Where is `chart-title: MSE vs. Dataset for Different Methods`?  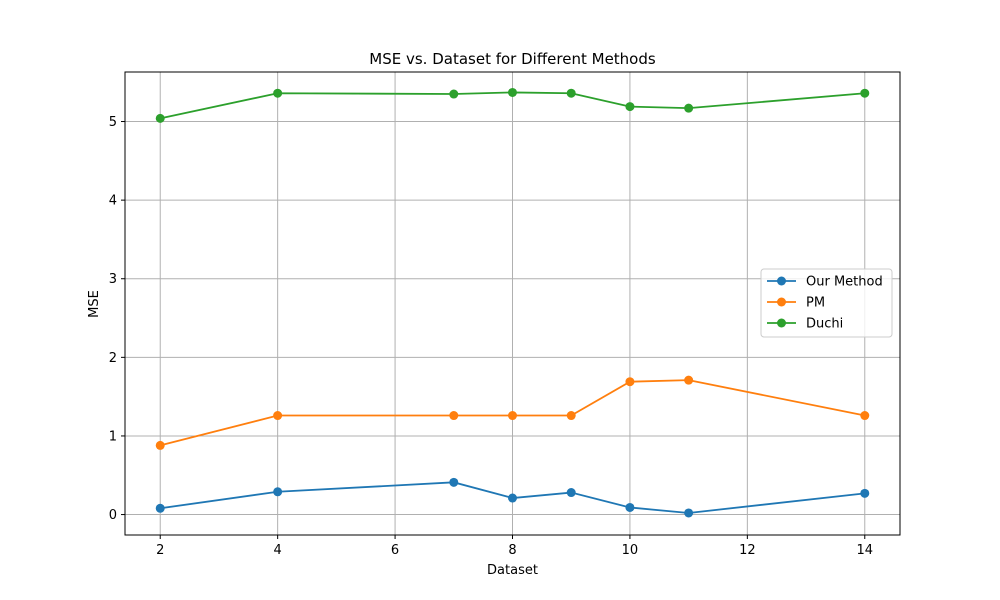 chart-title: MSE vs. Dataset for Different Methods is located at coordinates (512, 59).